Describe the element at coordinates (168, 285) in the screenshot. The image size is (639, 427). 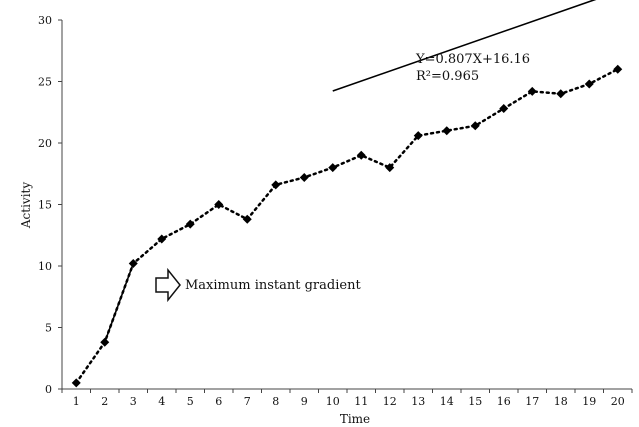
I see `arrow-icon` at that location.